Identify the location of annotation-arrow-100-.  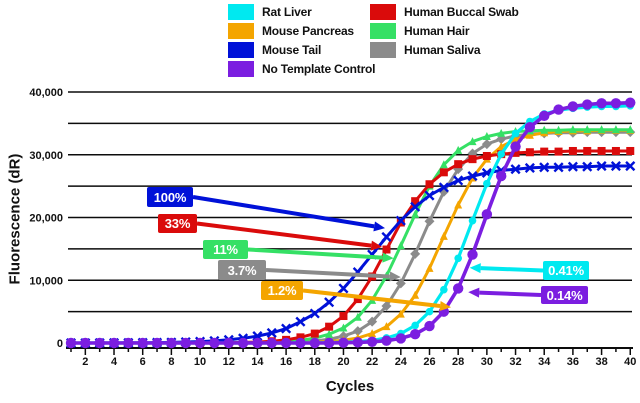
(283, 212).